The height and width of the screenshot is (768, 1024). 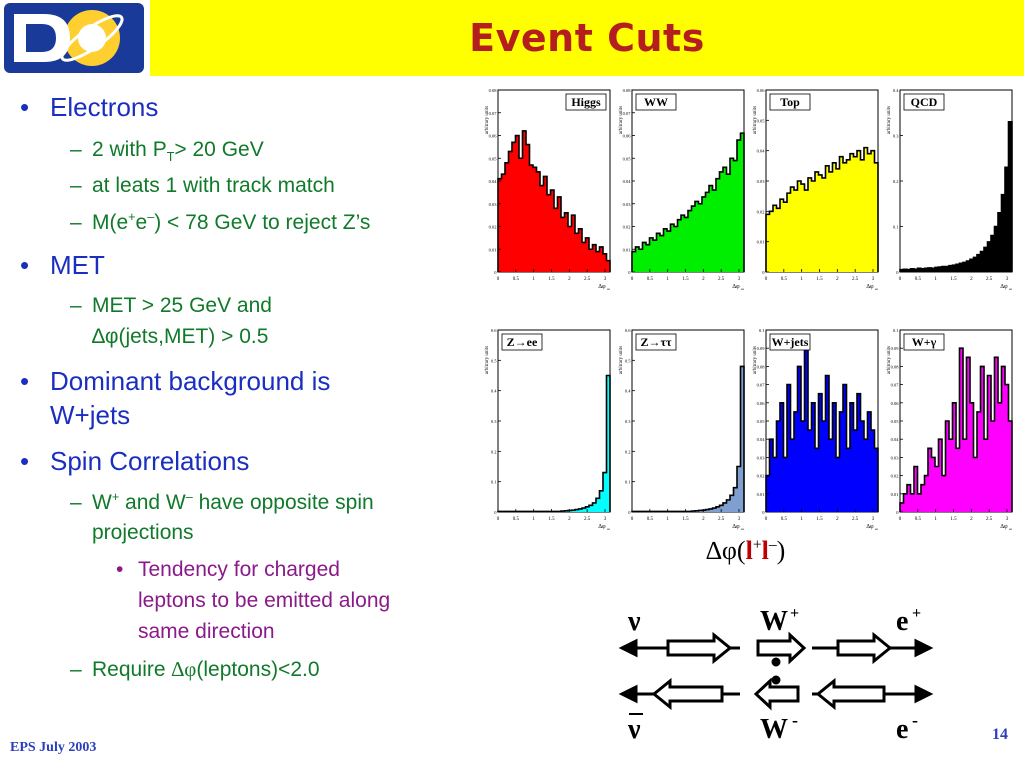 I want to click on plot-3-ytick-label: 0, so click(x=763, y=272).